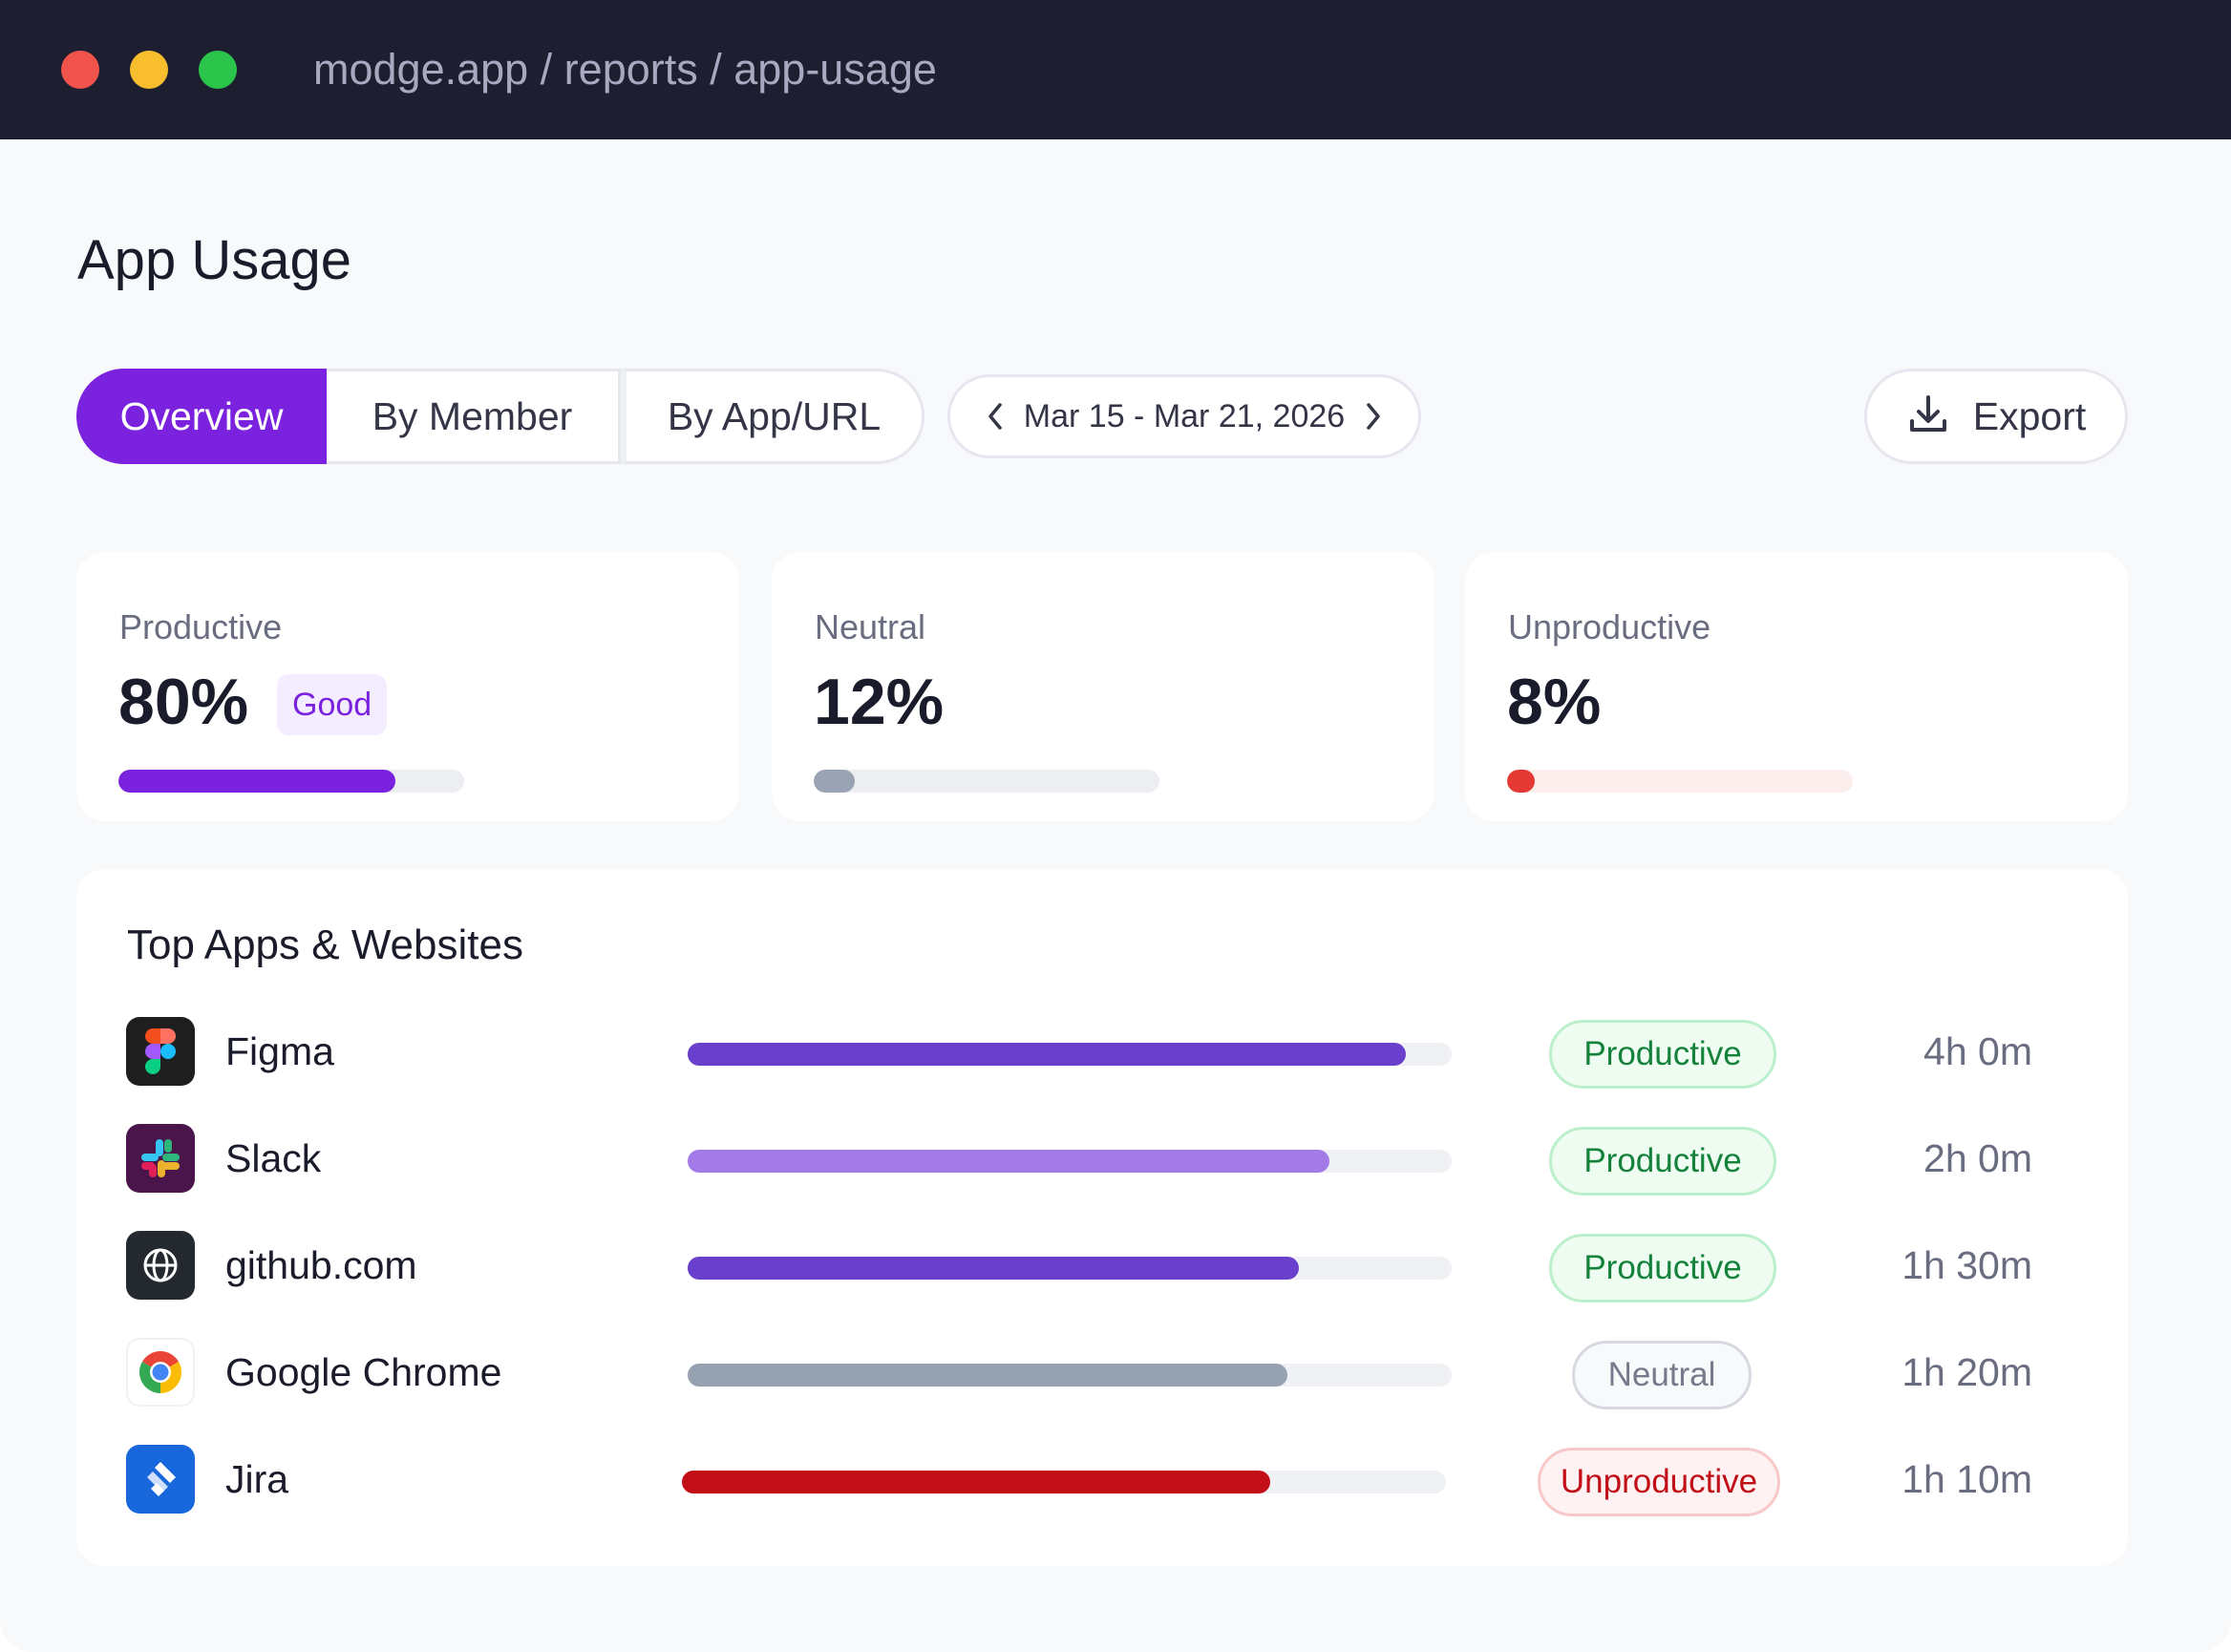 This screenshot has height=1652, width=2231. I want to click on metric-card-unproductive: Unproductive 8%, so click(1796, 686).